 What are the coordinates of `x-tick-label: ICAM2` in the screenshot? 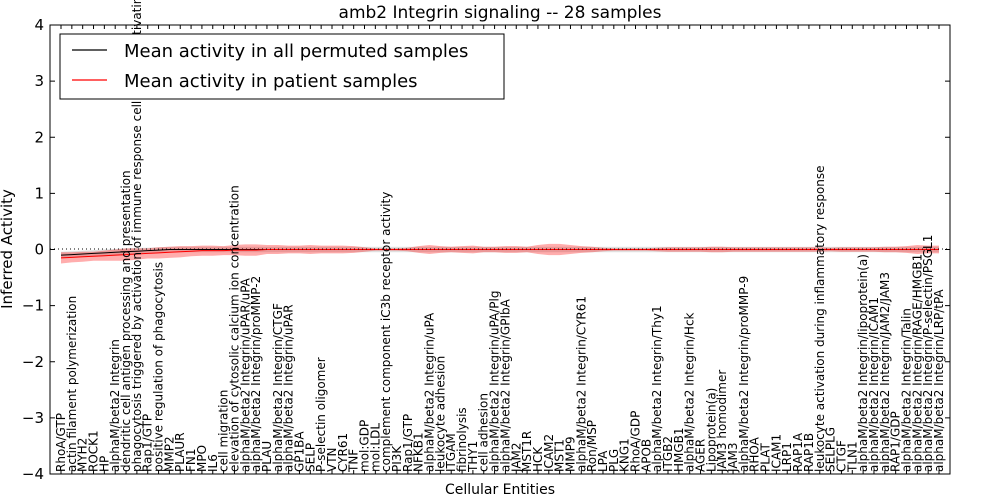 It's located at (549, 453).